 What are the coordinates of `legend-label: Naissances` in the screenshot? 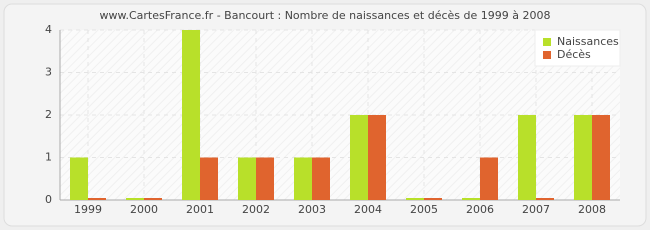 It's located at (588, 41).